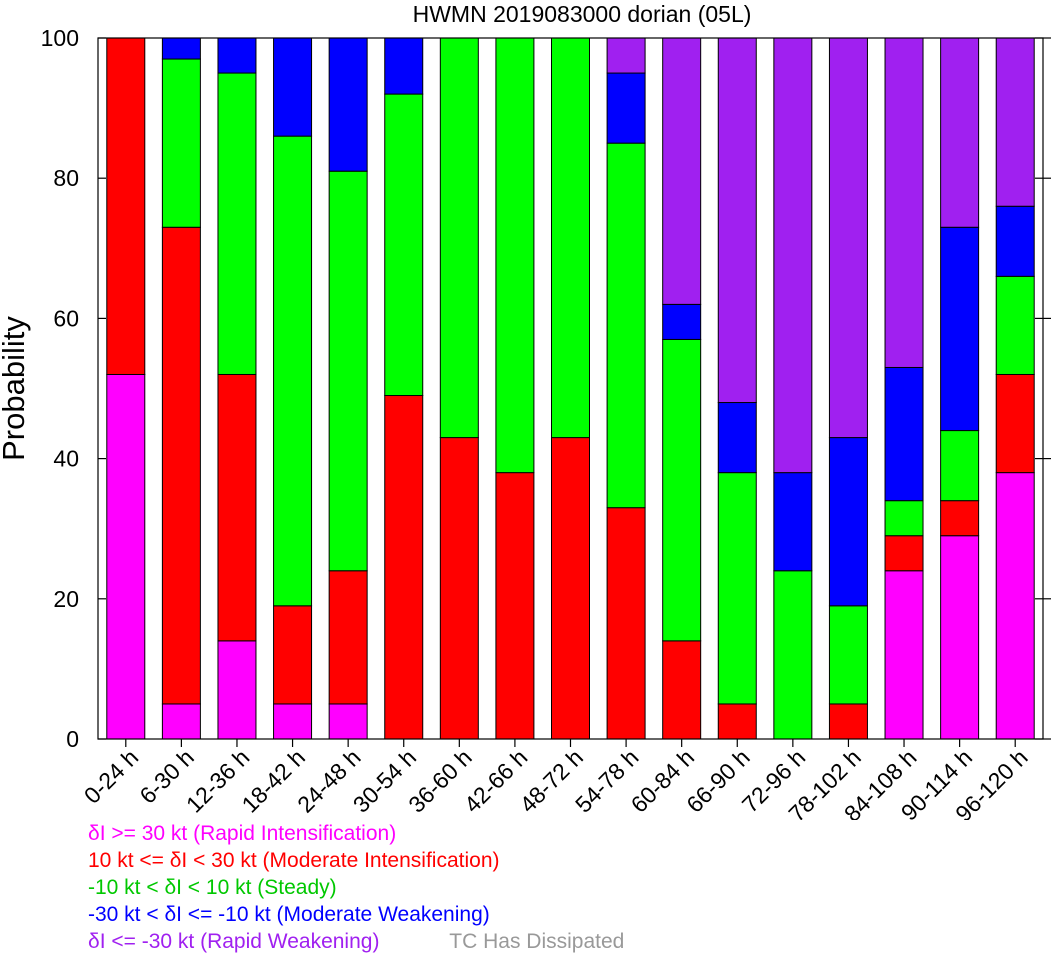  Describe the element at coordinates (242, 833) in the screenshot. I see `legend-label: δI >= 30 kt (Rapid Intensification)` at that location.